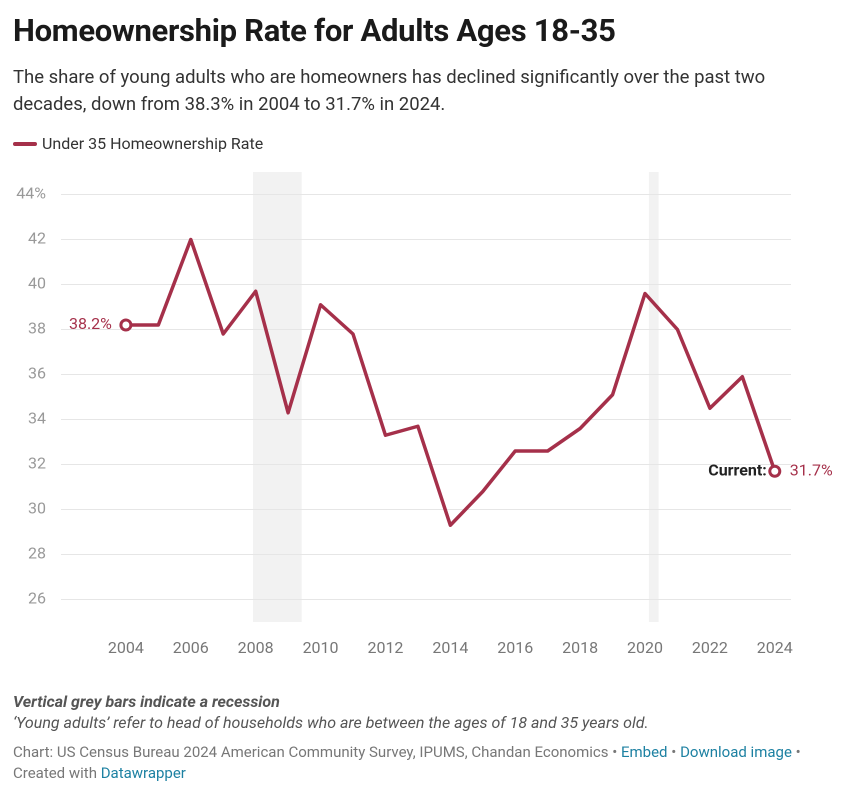 The width and height of the screenshot is (851, 799). What do you see at coordinates (314, 30) in the screenshot?
I see `chart-title: Homeownership Rate for Adults Ages 18-35` at bounding box center [314, 30].